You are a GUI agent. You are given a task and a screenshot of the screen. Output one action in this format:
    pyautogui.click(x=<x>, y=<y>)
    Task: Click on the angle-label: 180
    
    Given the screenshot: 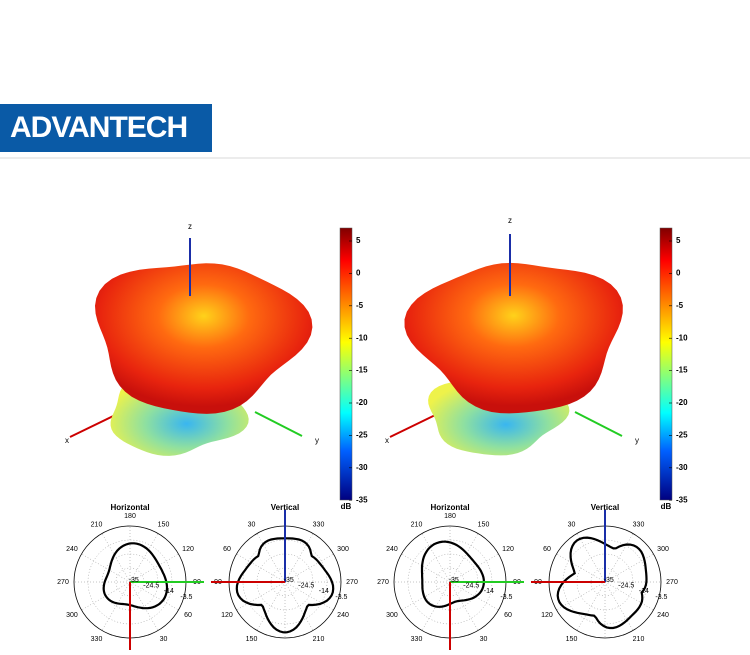 What is the action you would take?
    pyautogui.click(x=130, y=516)
    